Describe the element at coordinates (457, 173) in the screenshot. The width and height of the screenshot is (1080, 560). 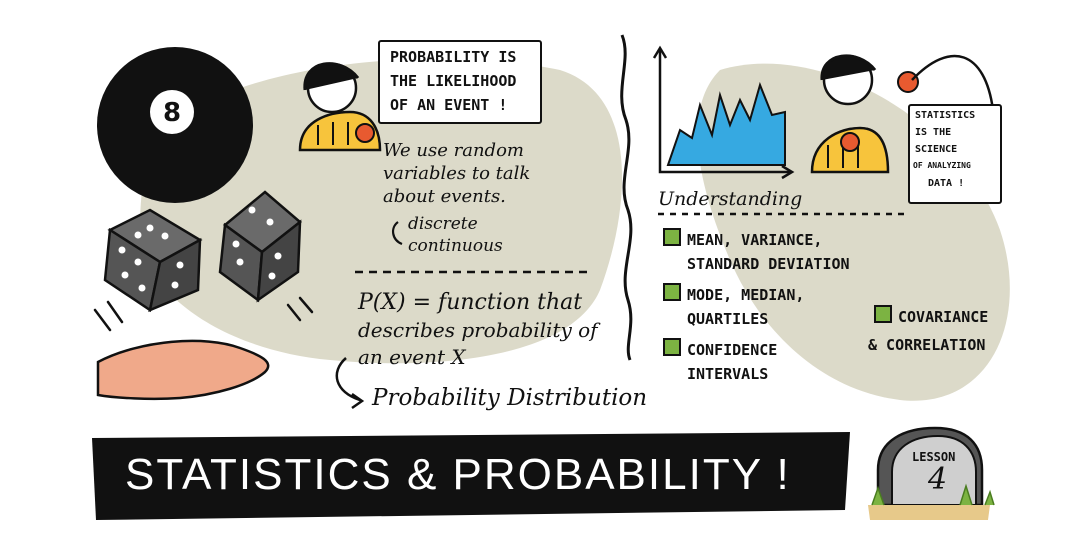
I see `random-variables-line-2: variables to talk` at that location.